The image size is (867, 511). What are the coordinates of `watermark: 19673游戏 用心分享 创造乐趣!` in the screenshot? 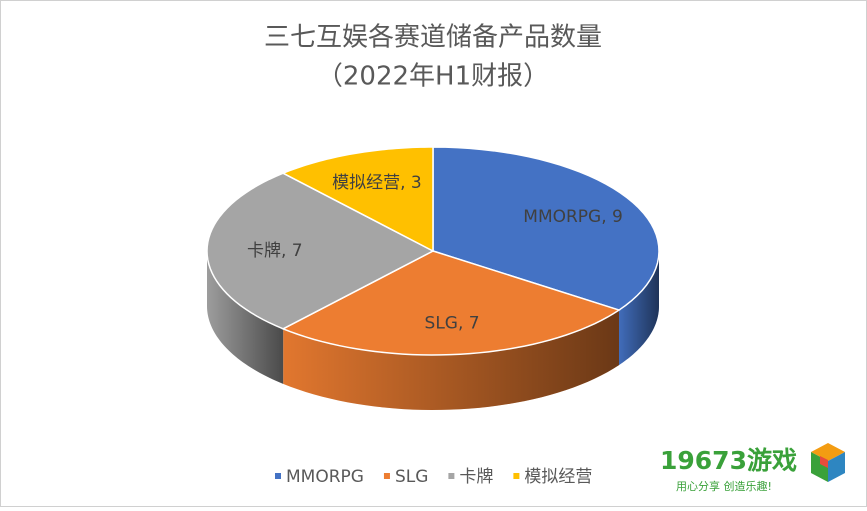 It's located at (752, 468).